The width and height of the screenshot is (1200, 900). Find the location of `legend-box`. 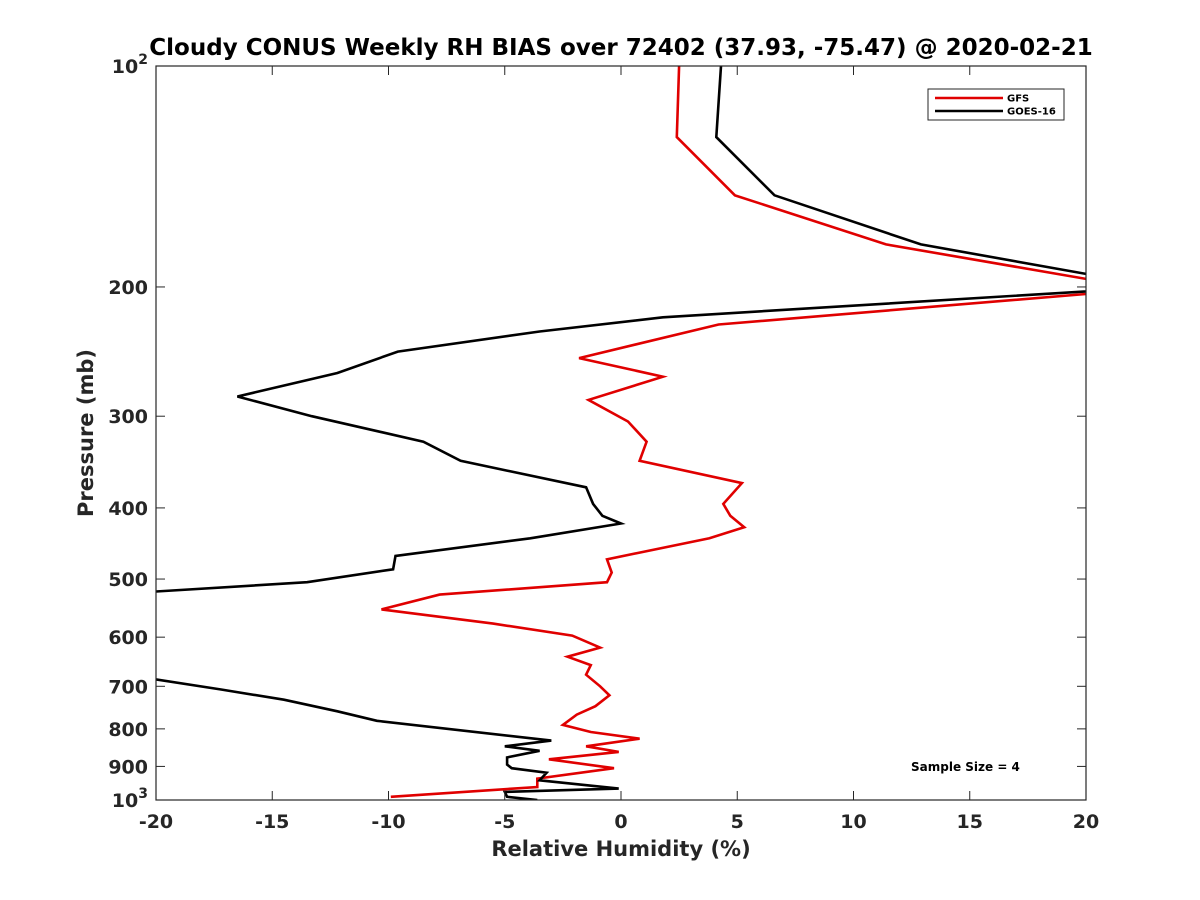

legend-box is located at coordinates (996, 104).